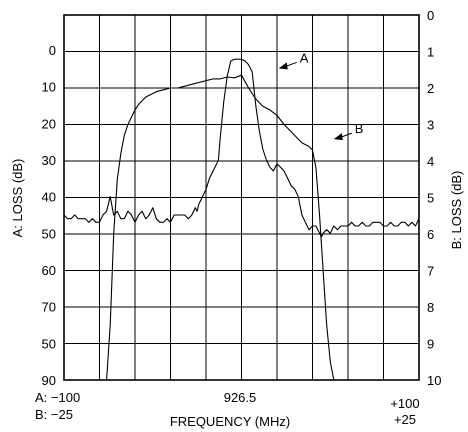 Image resolution: width=468 pixels, height=432 pixels. Describe the element at coordinates (49, 87) in the screenshot. I see `left-tick-label: 10` at that location.